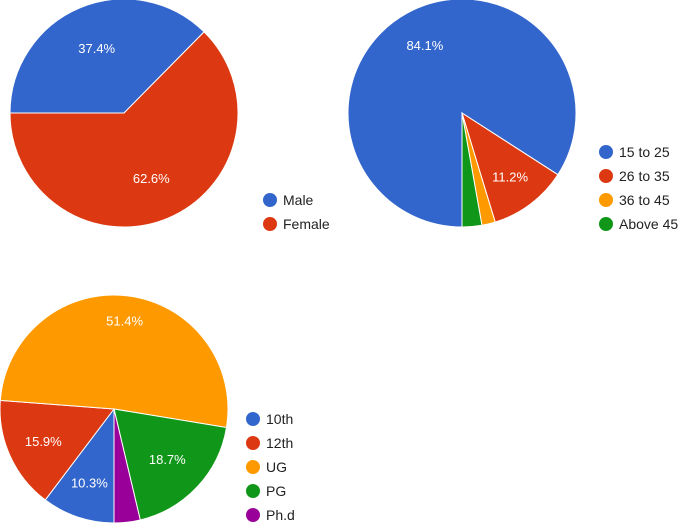 The width and height of the screenshot is (685, 529). What do you see at coordinates (124, 129) in the screenshot?
I see `pie-slice-female` at bounding box center [124, 129].